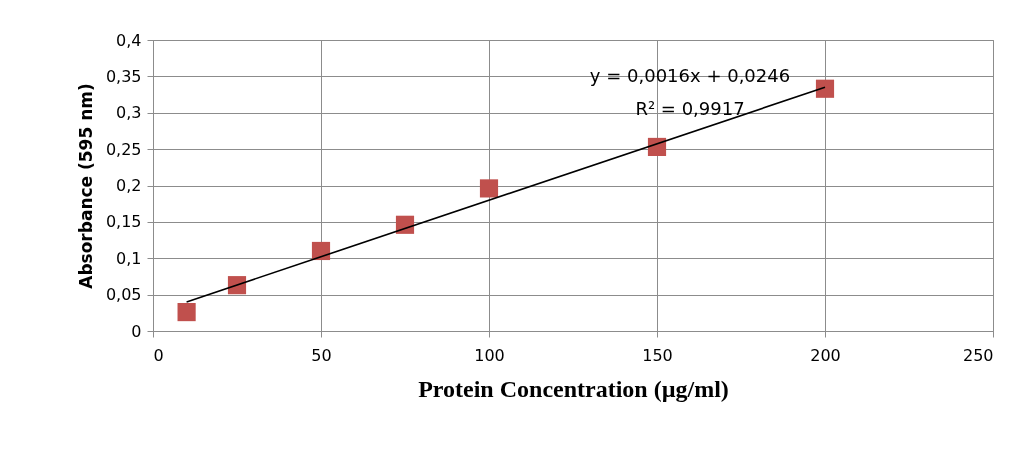 Image resolution: width=1036 pixels, height=454 pixels. Describe the element at coordinates (123, 295) in the screenshot. I see `y-tick-label: 0,05` at that location.